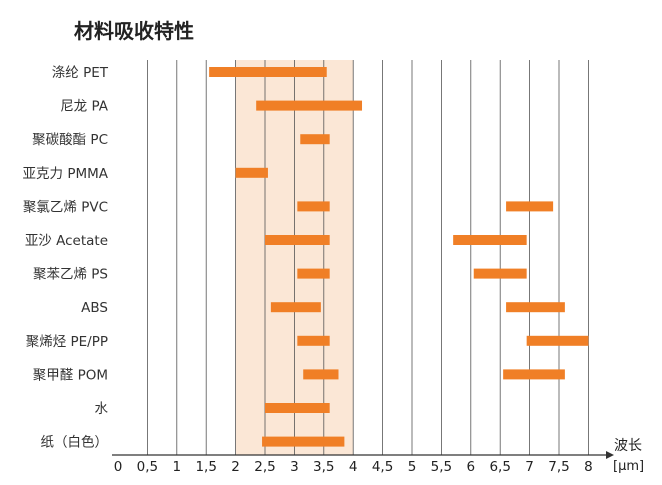 The image size is (662, 485). Describe the element at coordinates (67, 342) in the screenshot. I see `category-label: 聚烯烃 PE/PP` at that location.